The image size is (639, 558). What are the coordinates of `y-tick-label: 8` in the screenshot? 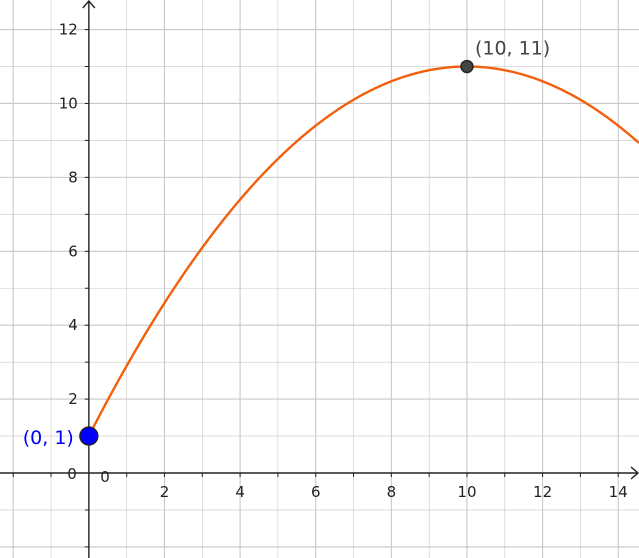 It's located at (73, 177).